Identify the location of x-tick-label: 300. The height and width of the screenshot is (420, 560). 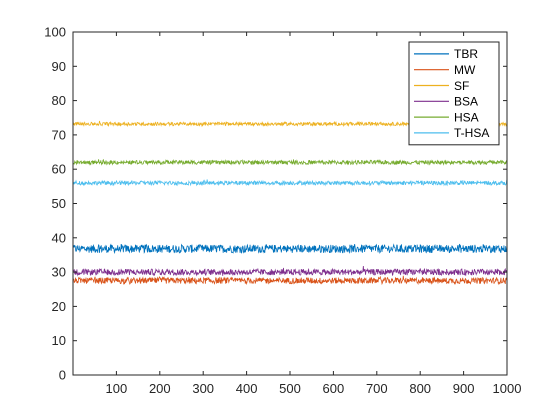
(203, 388).